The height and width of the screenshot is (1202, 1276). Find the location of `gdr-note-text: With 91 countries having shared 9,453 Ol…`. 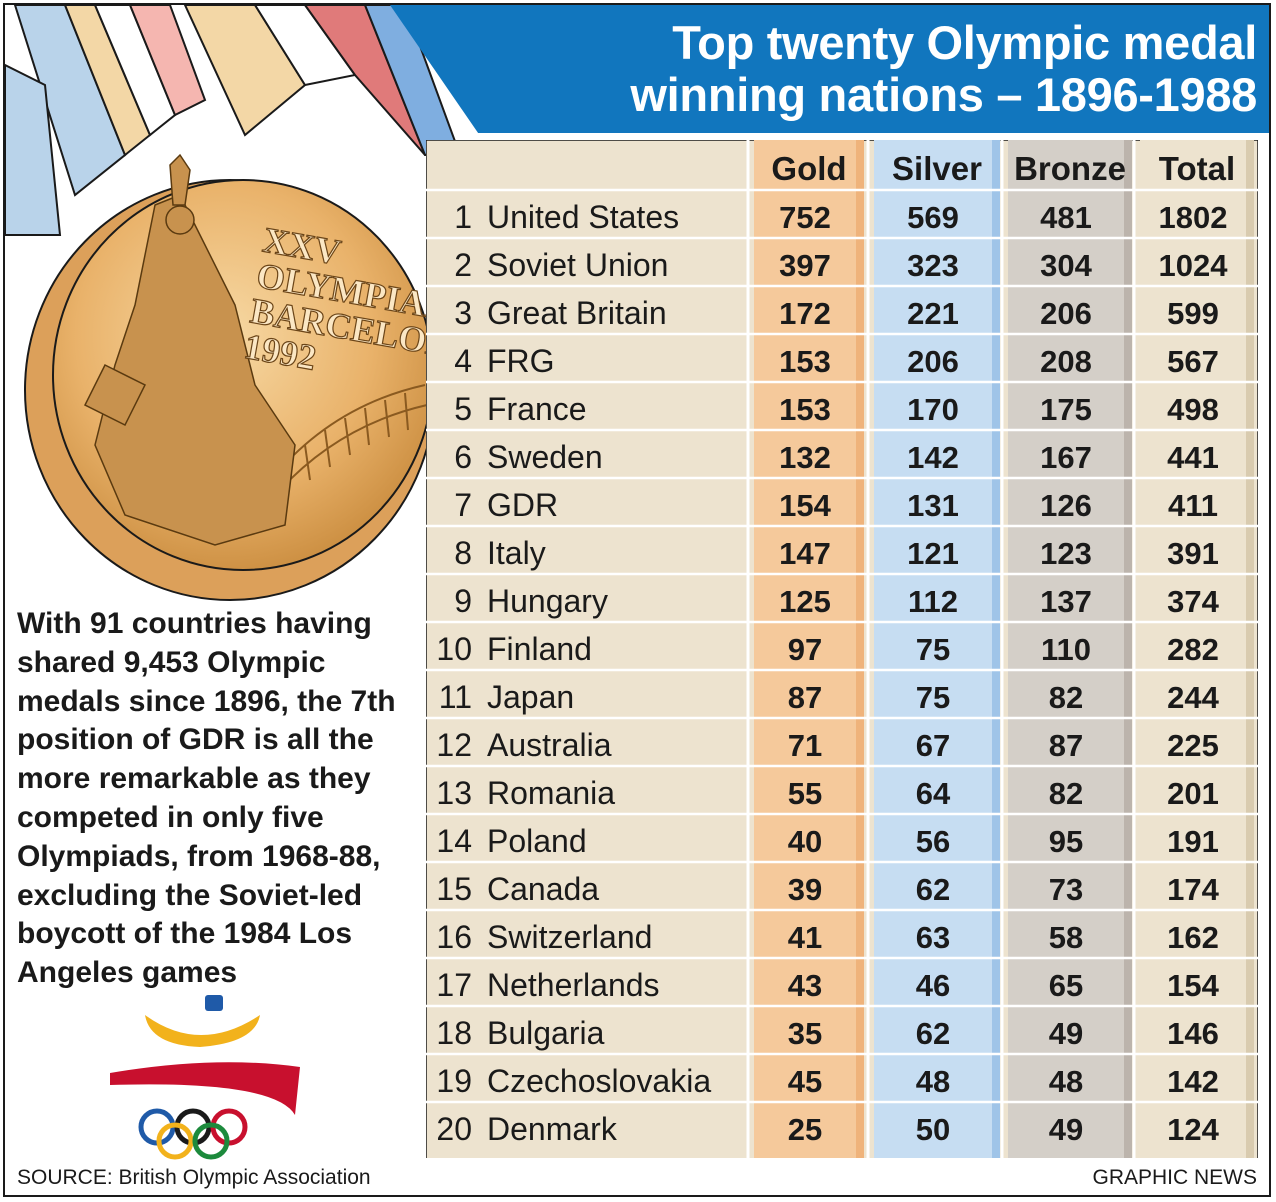

gdr-note-text: With 91 countries having shared 9,453 Ol… is located at coordinates (206, 798).